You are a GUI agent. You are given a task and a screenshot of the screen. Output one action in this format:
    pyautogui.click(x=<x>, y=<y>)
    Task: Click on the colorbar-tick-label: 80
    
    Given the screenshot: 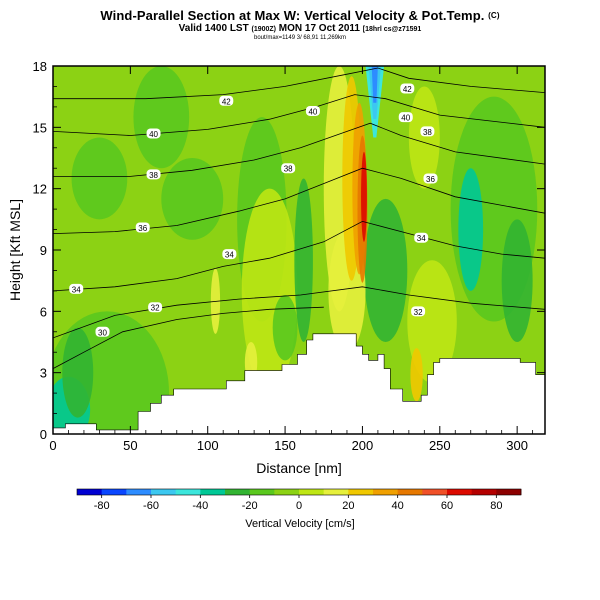 What is the action you would take?
    pyautogui.click(x=496, y=506)
    